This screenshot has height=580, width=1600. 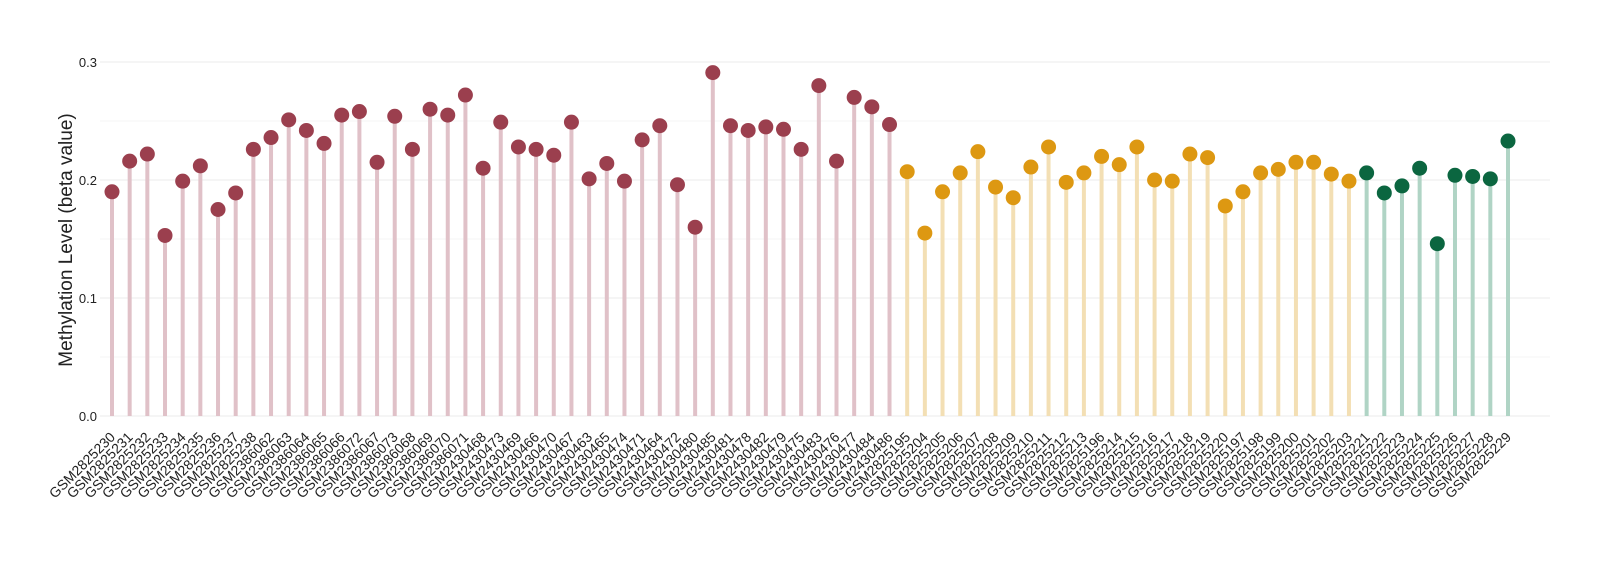 What do you see at coordinates (88, 62) in the screenshot?
I see `y-tick-label: 0.3` at bounding box center [88, 62].